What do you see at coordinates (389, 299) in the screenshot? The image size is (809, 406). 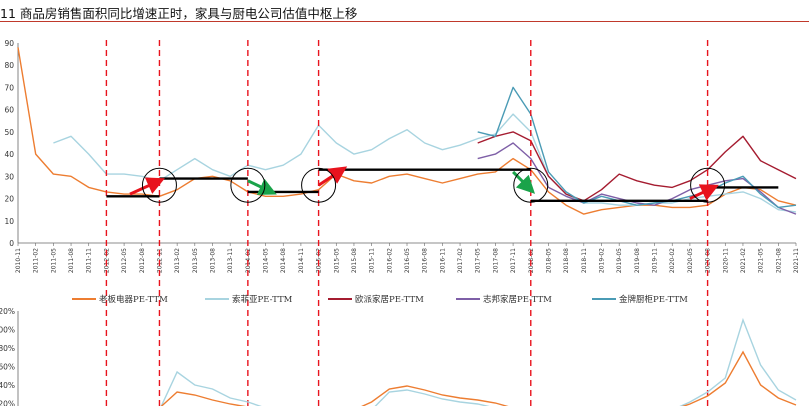 I see `legend-label: 欧派家居PE-TTM` at bounding box center [389, 299].